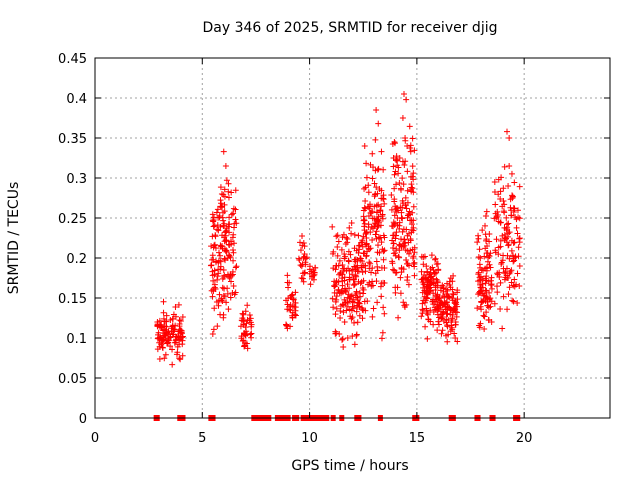 This screenshot has width=640, height=480. What do you see at coordinates (202, 438) in the screenshot?
I see `x-tick-label: 5` at bounding box center [202, 438].